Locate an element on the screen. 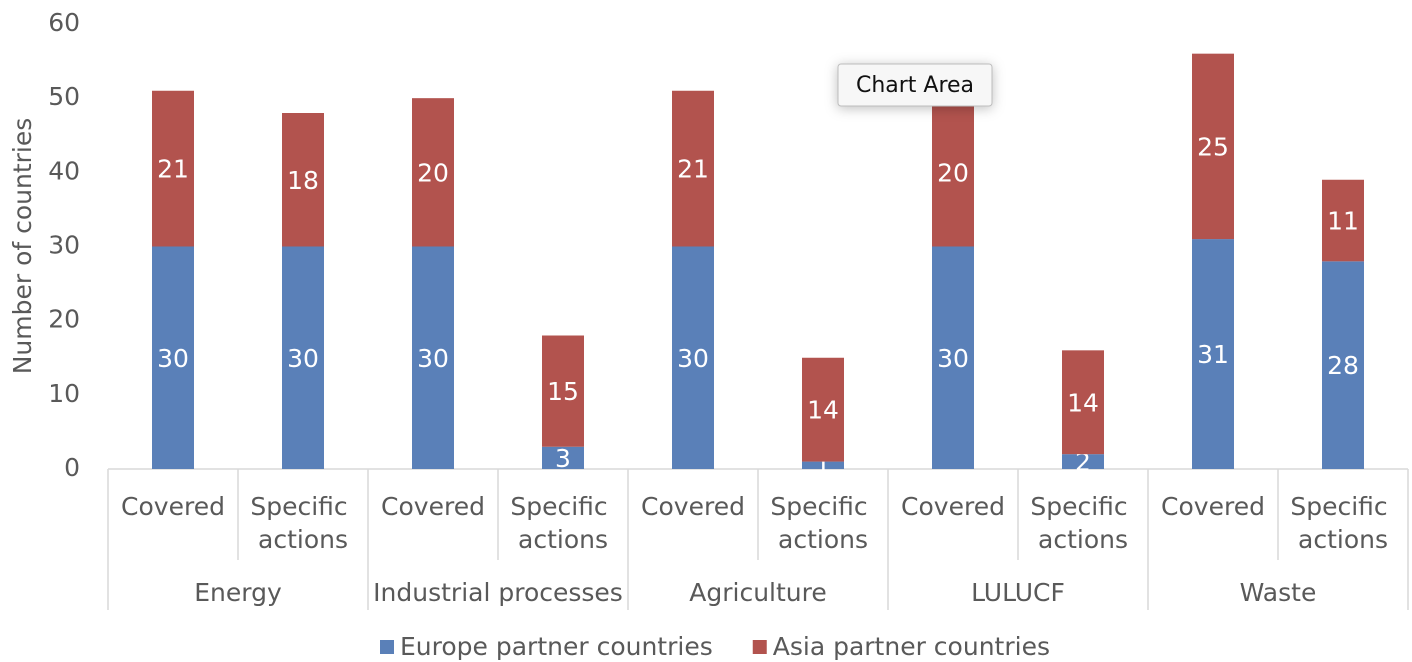 This screenshot has height=662, width=1412. data-label: 11 is located at coordinates (1343, 221).